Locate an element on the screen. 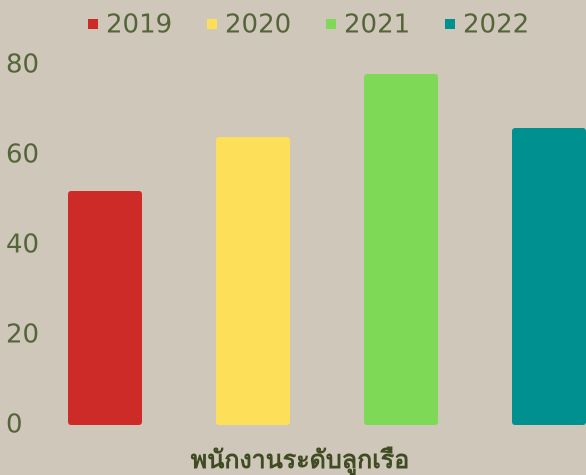 This screenshot has width=586, height=475. legend-label: 2021 is located at coordinates (377, 25).